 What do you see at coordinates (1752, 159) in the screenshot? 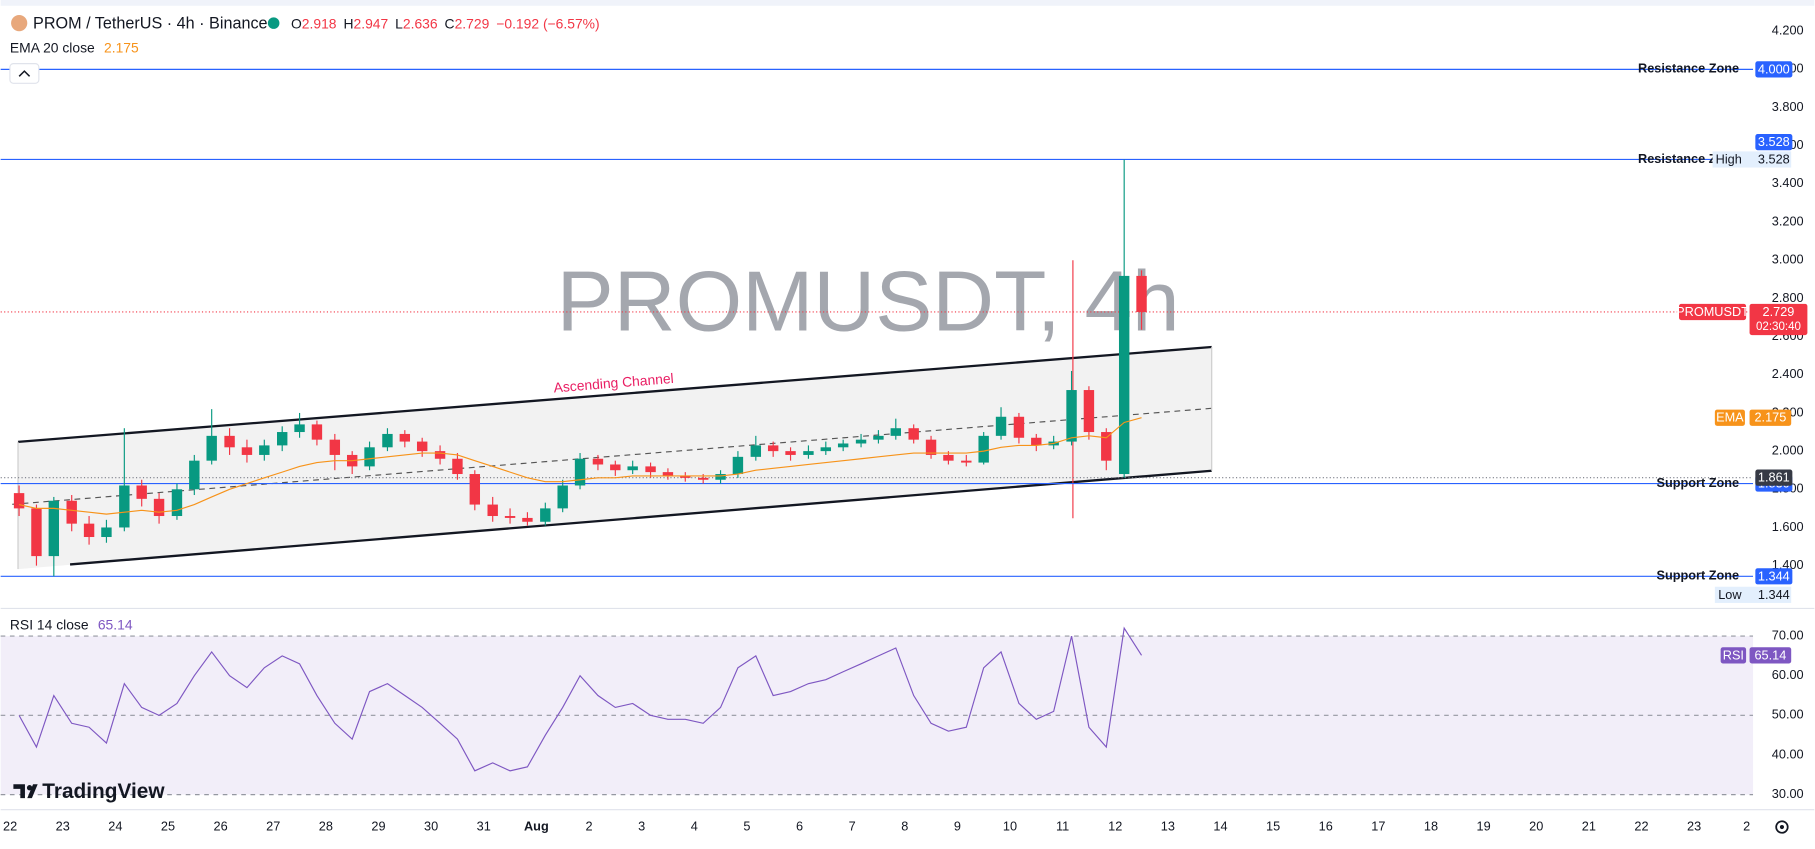
I see `high-badge-bg` at bounding box center [1752, 159].